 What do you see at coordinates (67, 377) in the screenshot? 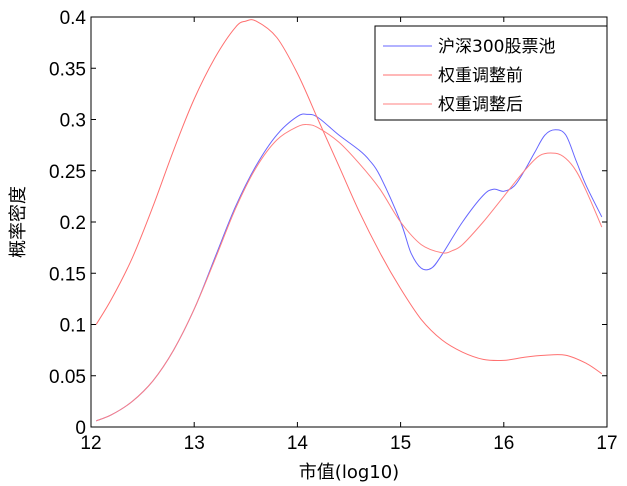
I see `y-tick-label: 0.05` at bounding box center [67, 377].